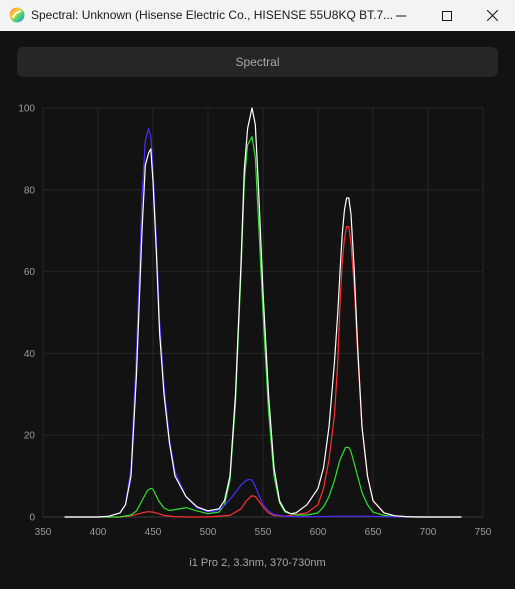  Describe the element at coordinates (17, 15) in the screenshot. I see `app-logo-icon` at that location.